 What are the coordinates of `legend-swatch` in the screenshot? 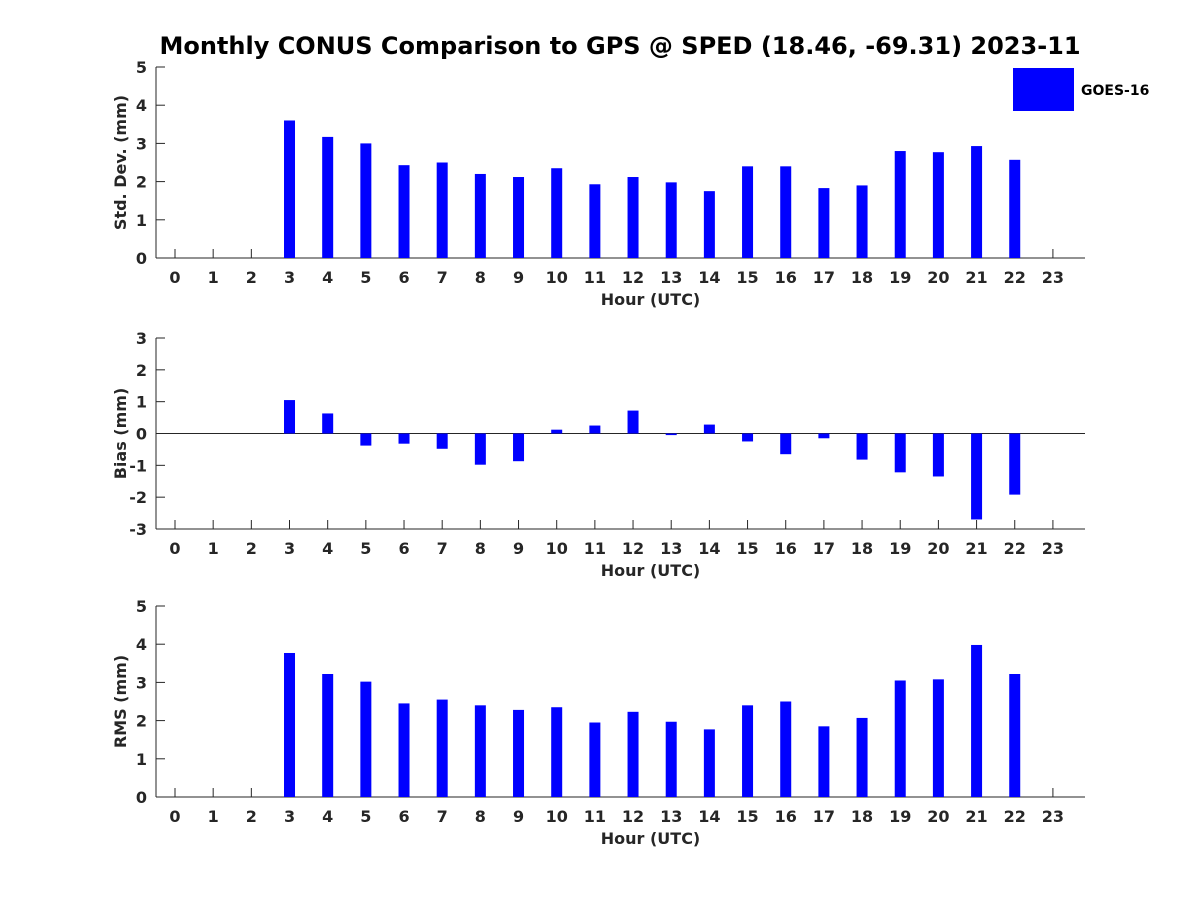 It's located at (1043, 89).